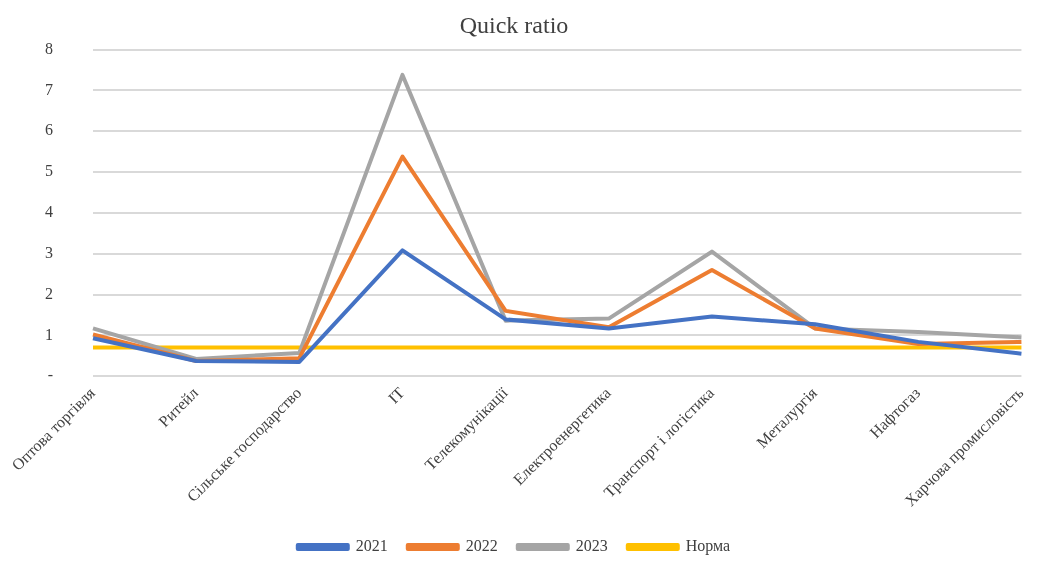 This screenshot has height=565, width=1043. Describe the element at coordinates (49, 212) in the screenshot. I see `y-tick-label: 4` at that location.